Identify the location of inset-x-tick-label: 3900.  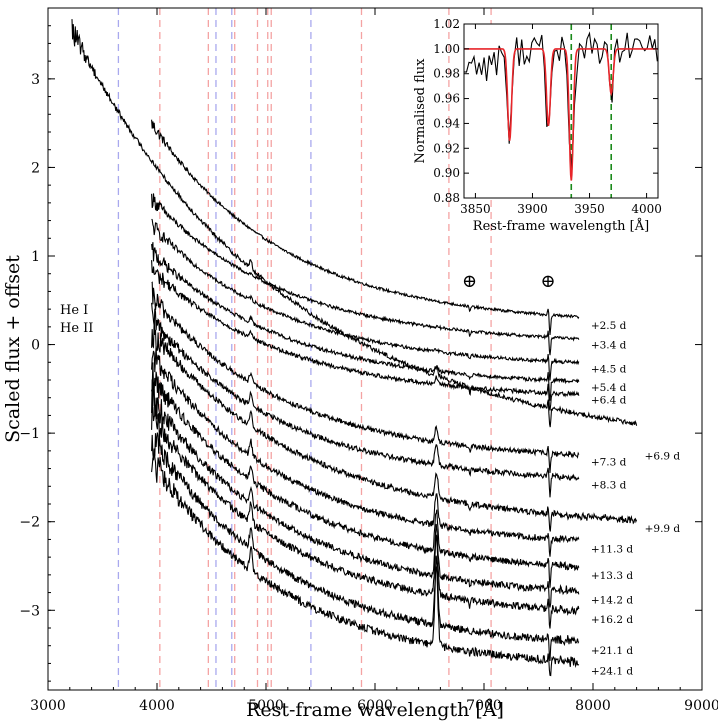
(532, 209).